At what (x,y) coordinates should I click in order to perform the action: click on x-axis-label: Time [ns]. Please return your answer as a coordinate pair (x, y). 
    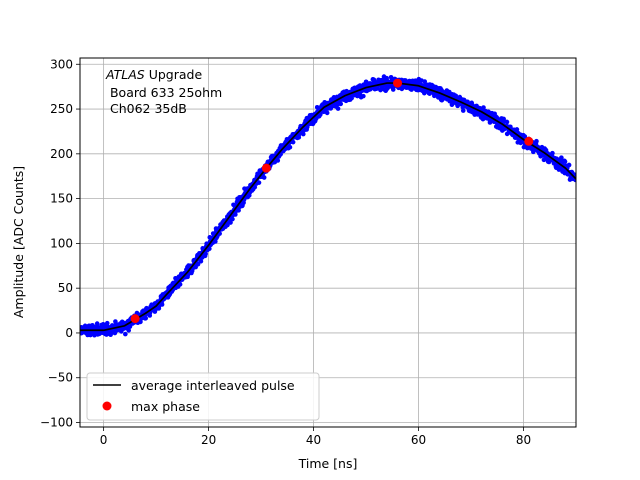
    Looking at the image, I should click on (328, 463).